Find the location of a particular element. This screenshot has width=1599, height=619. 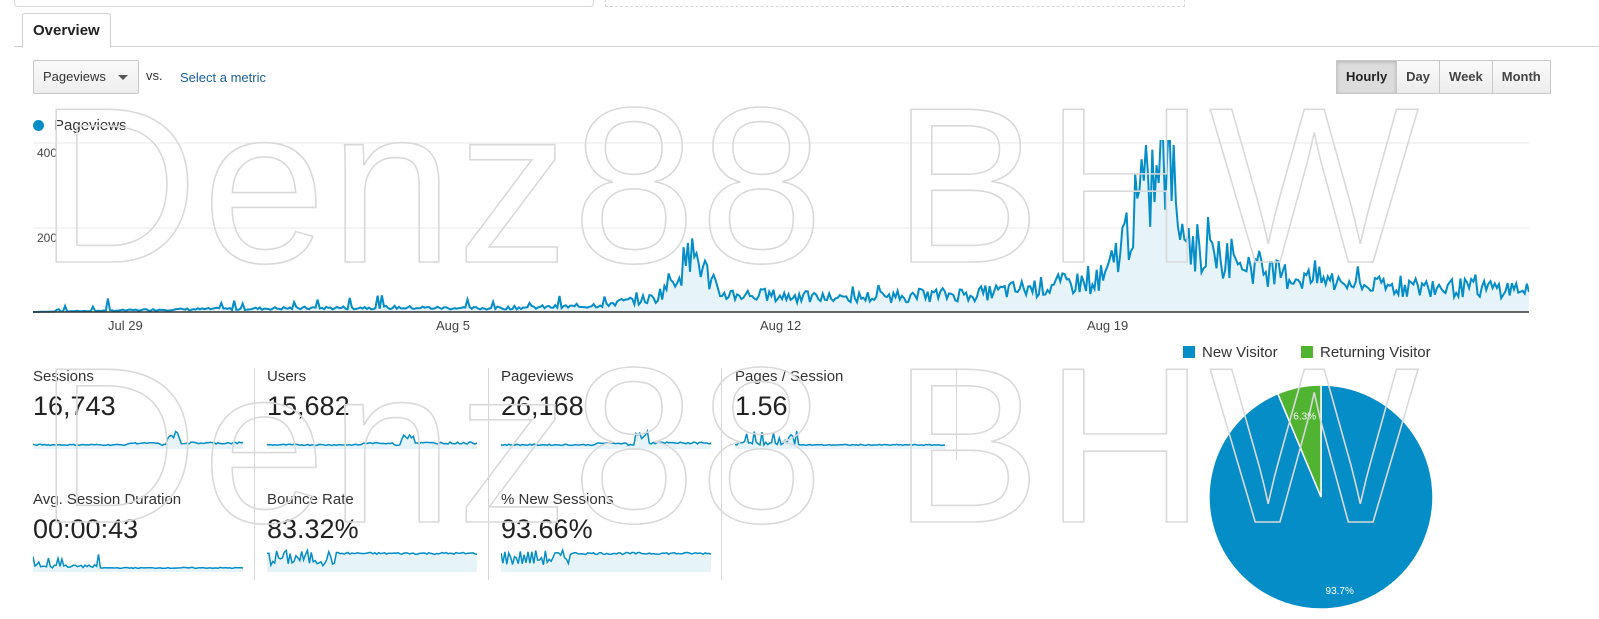

period-toggle: Hourly Day Week Month is located at coordinates (1443, 78).